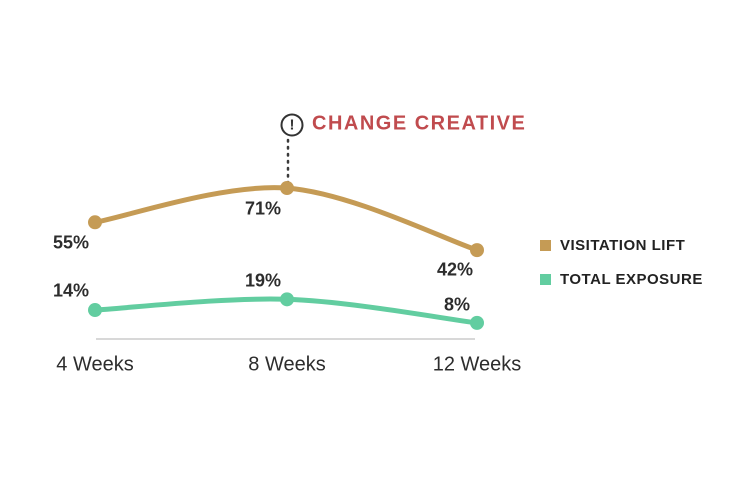 The image size is (750, 500). Describe the element at coordinates (71, 290) in the screenshot. I see `value-label-exposure-4w: 14%` at that location.